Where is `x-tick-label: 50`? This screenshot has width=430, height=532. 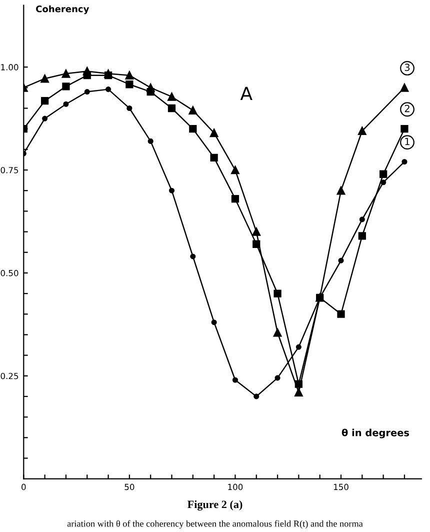 x-tick-label: 50 is located at coordinates (129, 487).